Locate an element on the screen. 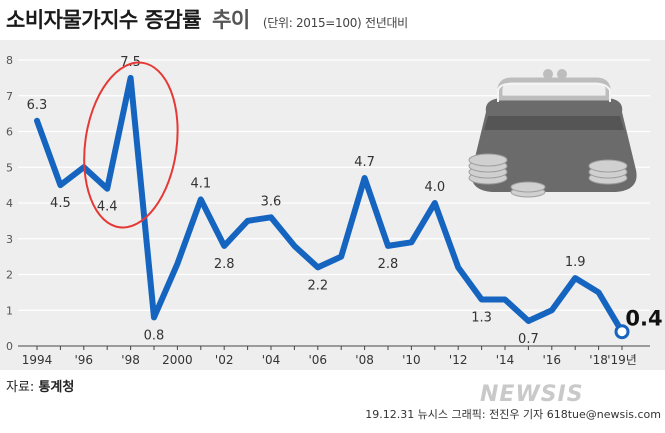  y-tick-label: 1 is located at coordinates (9, 310).